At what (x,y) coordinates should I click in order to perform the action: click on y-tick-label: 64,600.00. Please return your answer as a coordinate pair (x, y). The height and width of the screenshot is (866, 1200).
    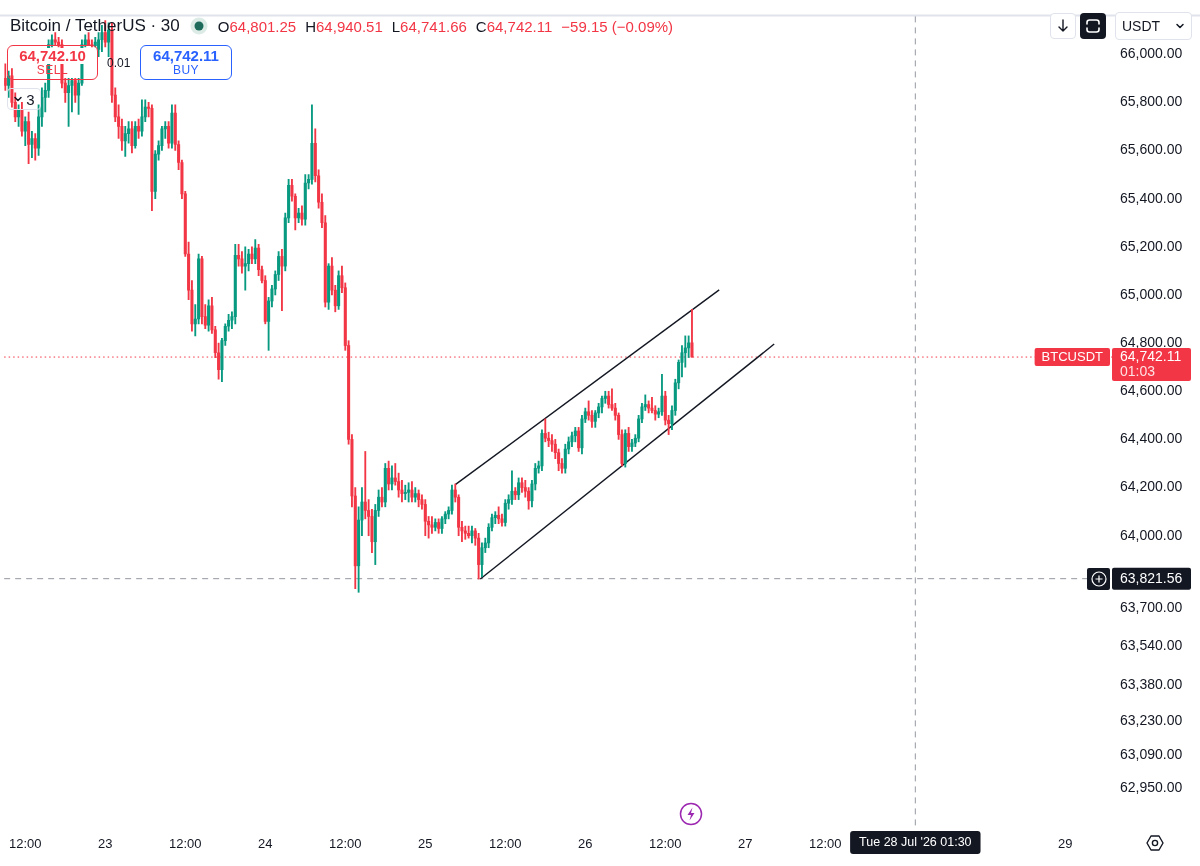
    Looking at the image, I should click on (1151, 390).